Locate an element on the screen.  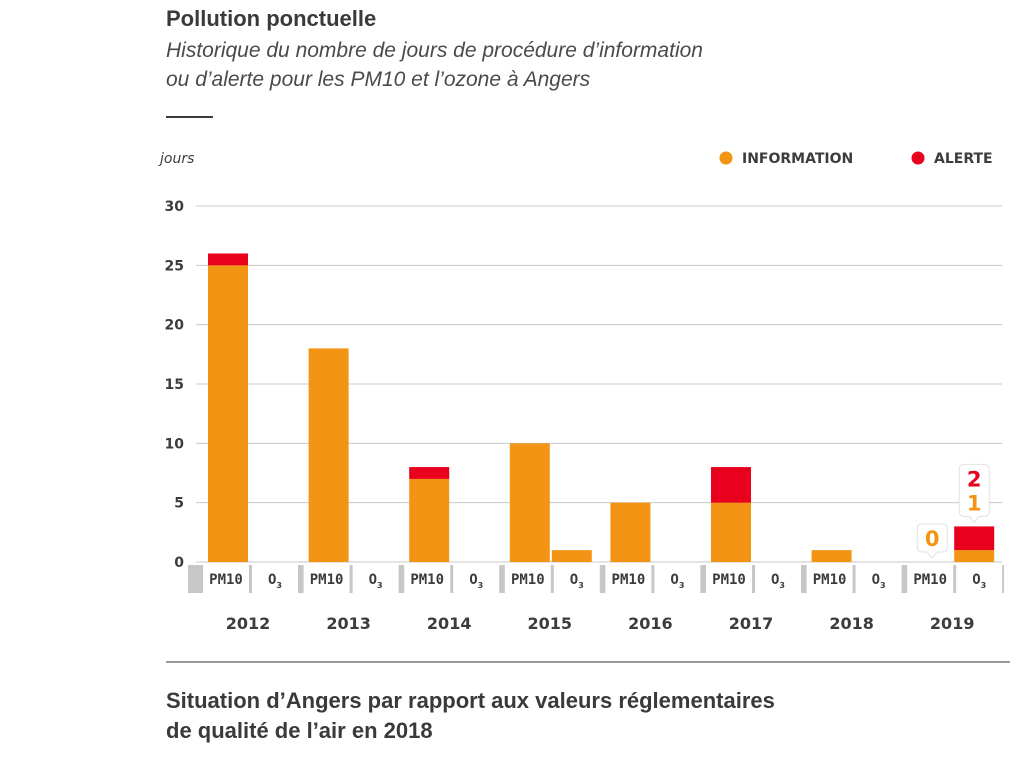
pollutant-label-2019-o3: O3 is located at coordinates (979, 581).